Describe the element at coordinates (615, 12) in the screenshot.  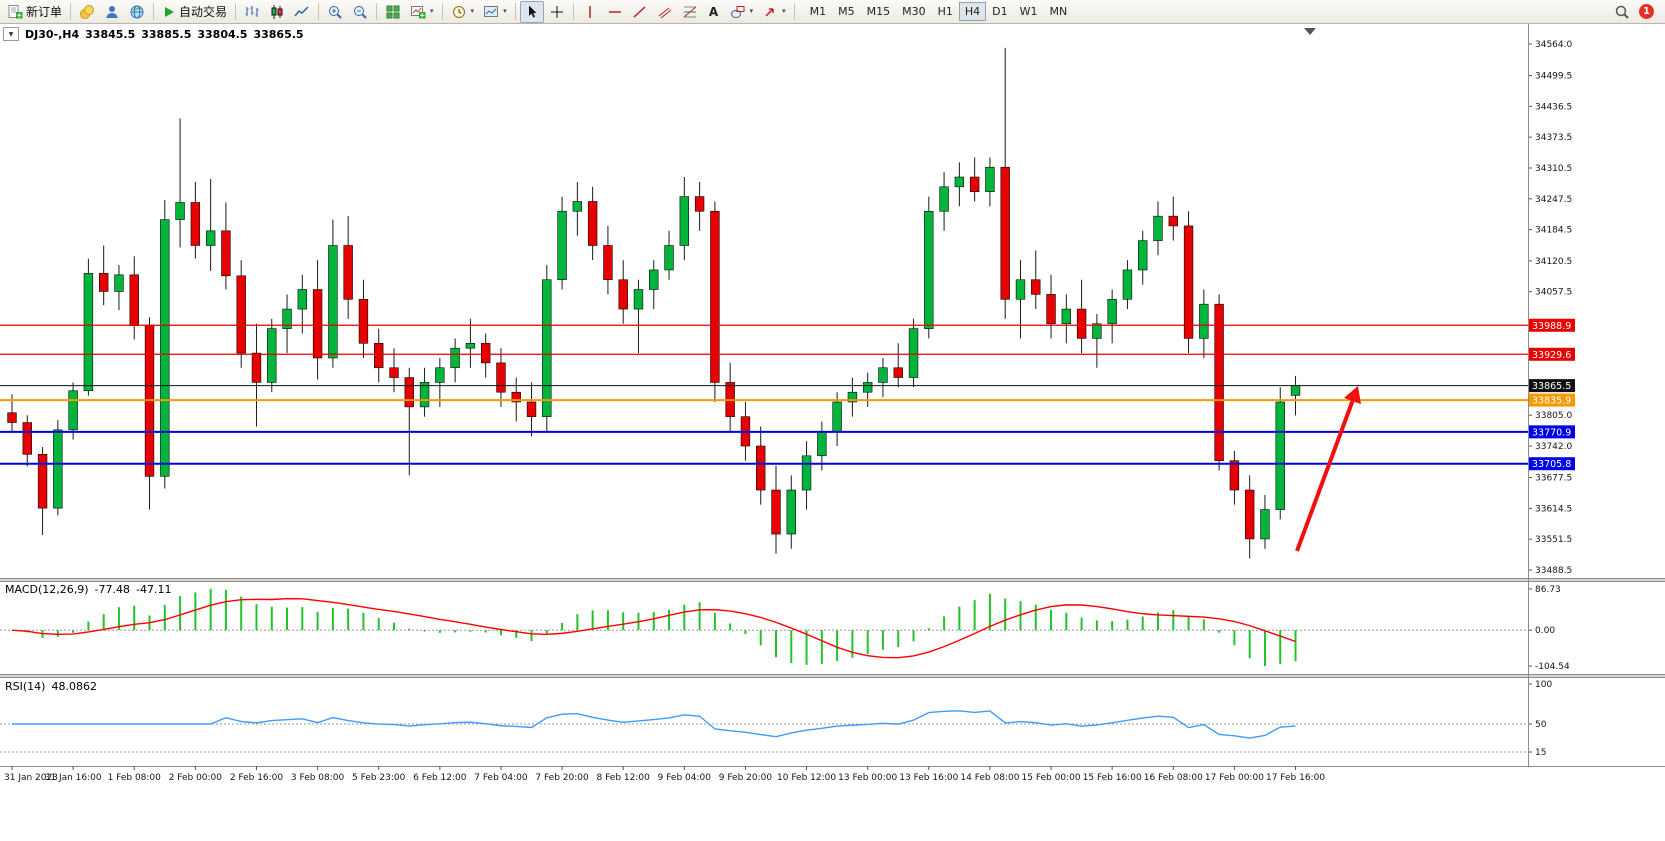
I see `horizontal-line-tool-button` at that location.